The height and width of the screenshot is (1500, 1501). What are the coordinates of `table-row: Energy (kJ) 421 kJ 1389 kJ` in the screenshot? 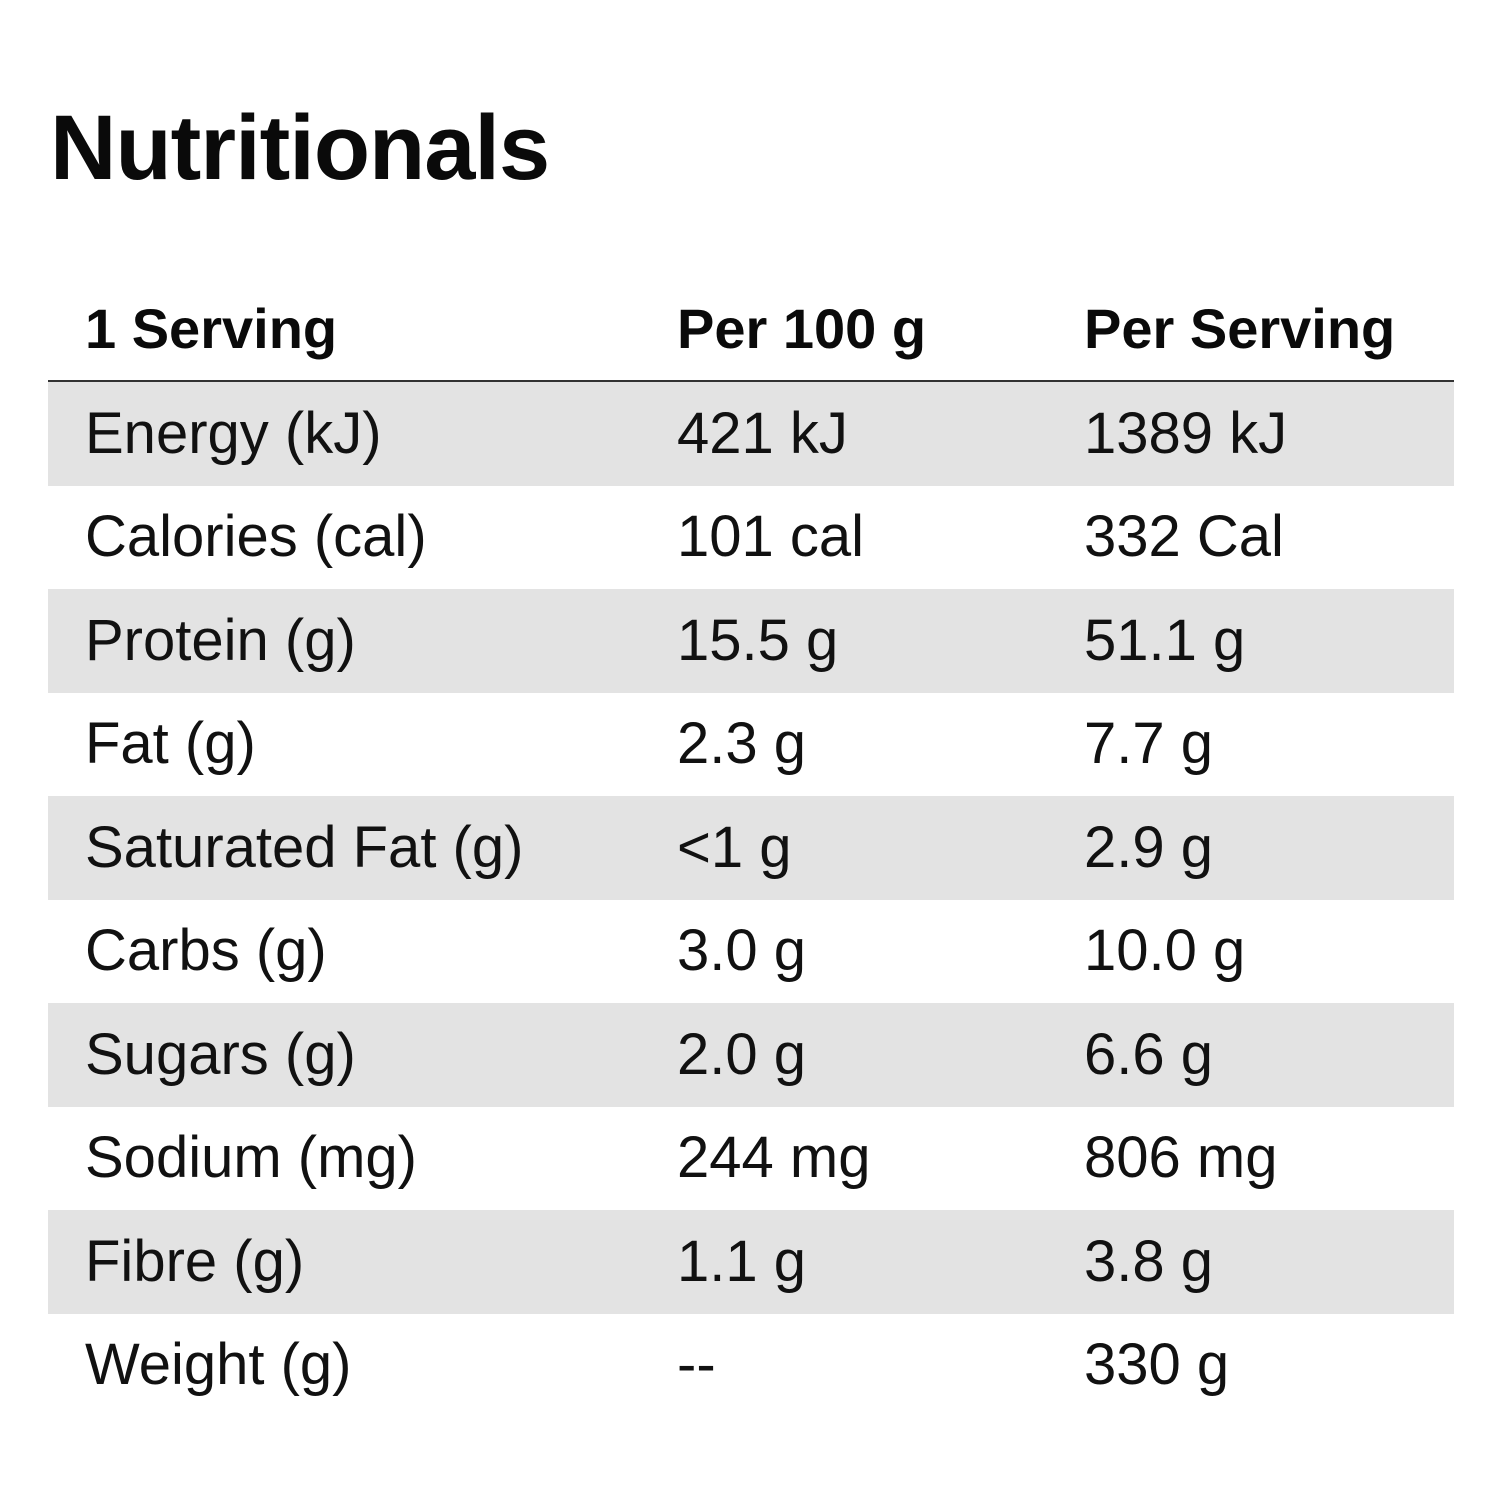 It's located at (751, 434).